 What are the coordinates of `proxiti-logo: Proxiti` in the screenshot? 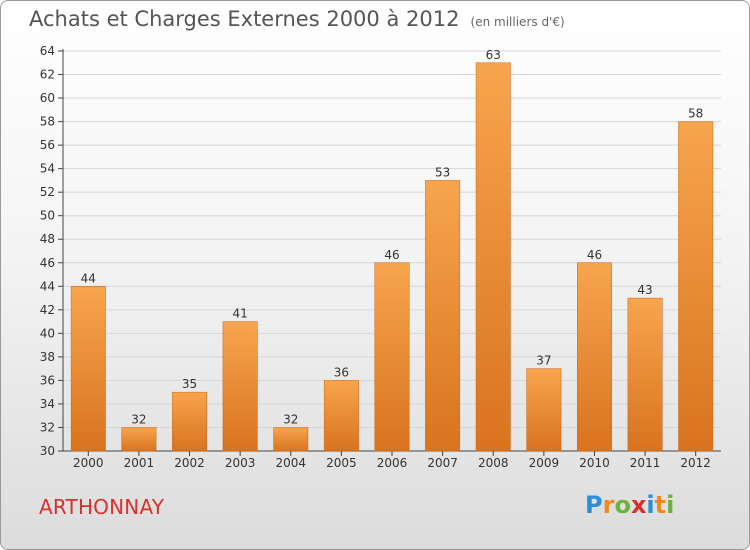 It's located at (629, 505).